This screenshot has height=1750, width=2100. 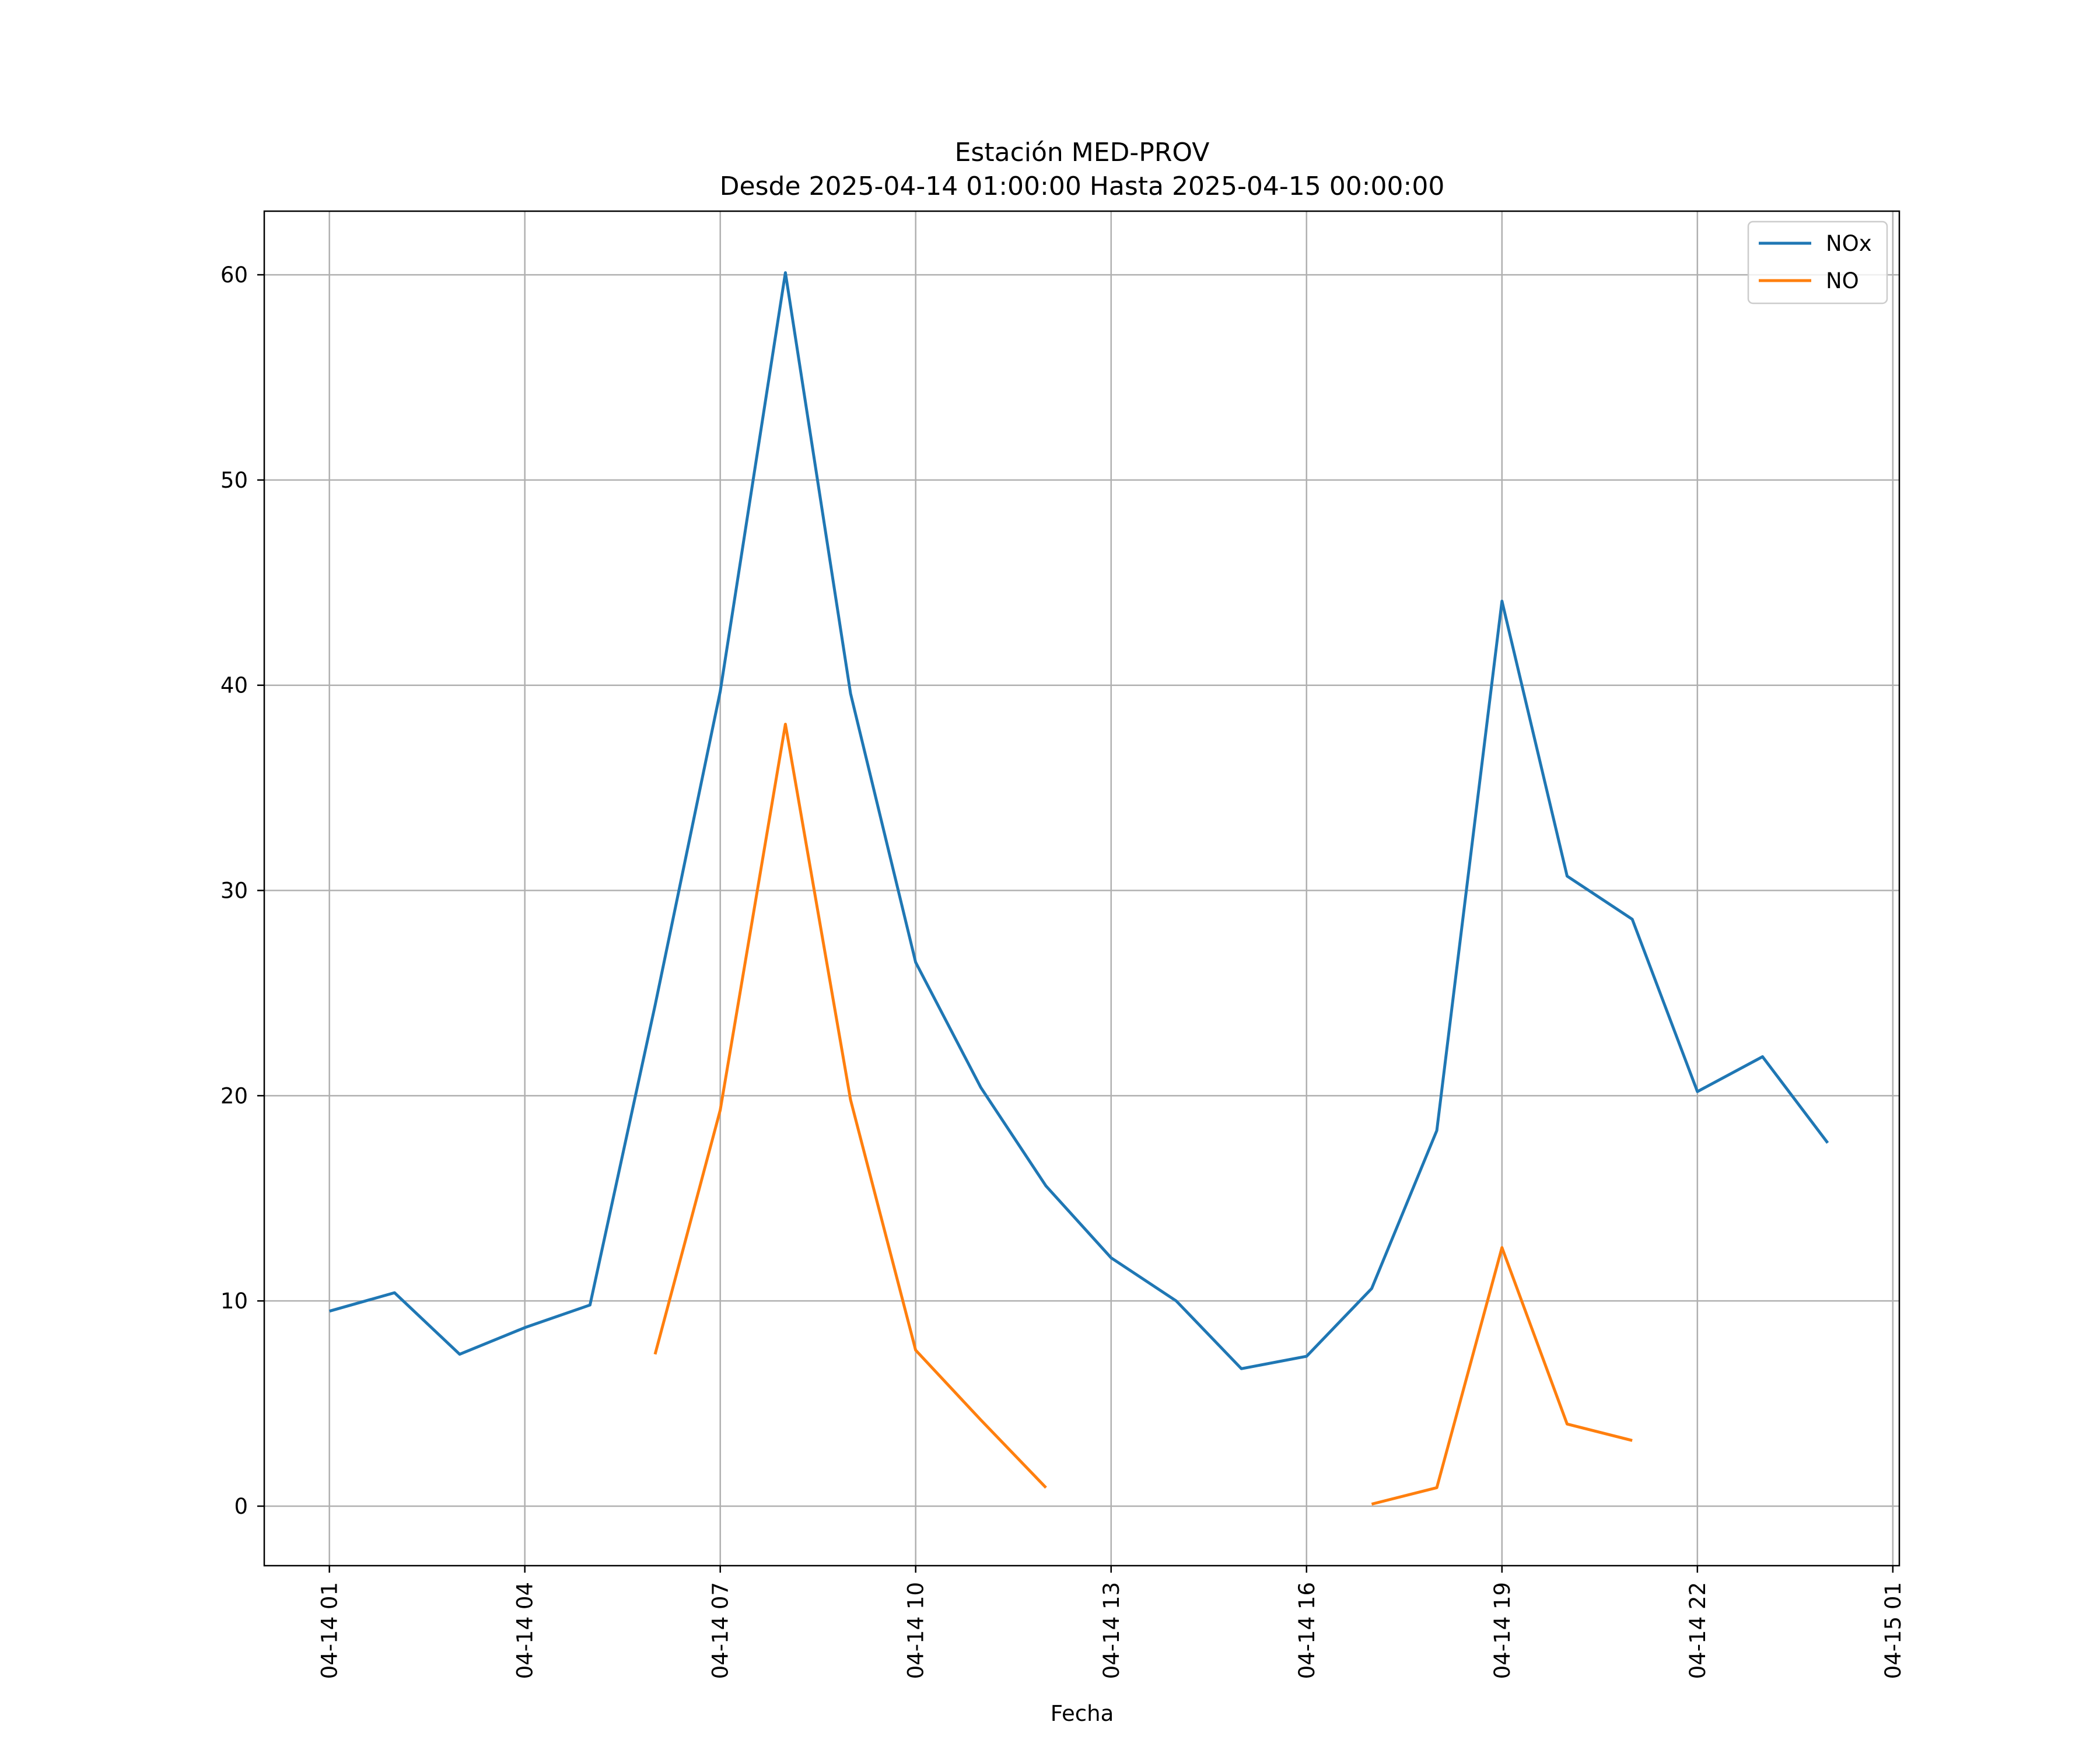 What do you see at coordinates (1697, 1630) in the screenshot?
I see `x-tick-label: 04-14 22` at bounding box center [1697, 1630].